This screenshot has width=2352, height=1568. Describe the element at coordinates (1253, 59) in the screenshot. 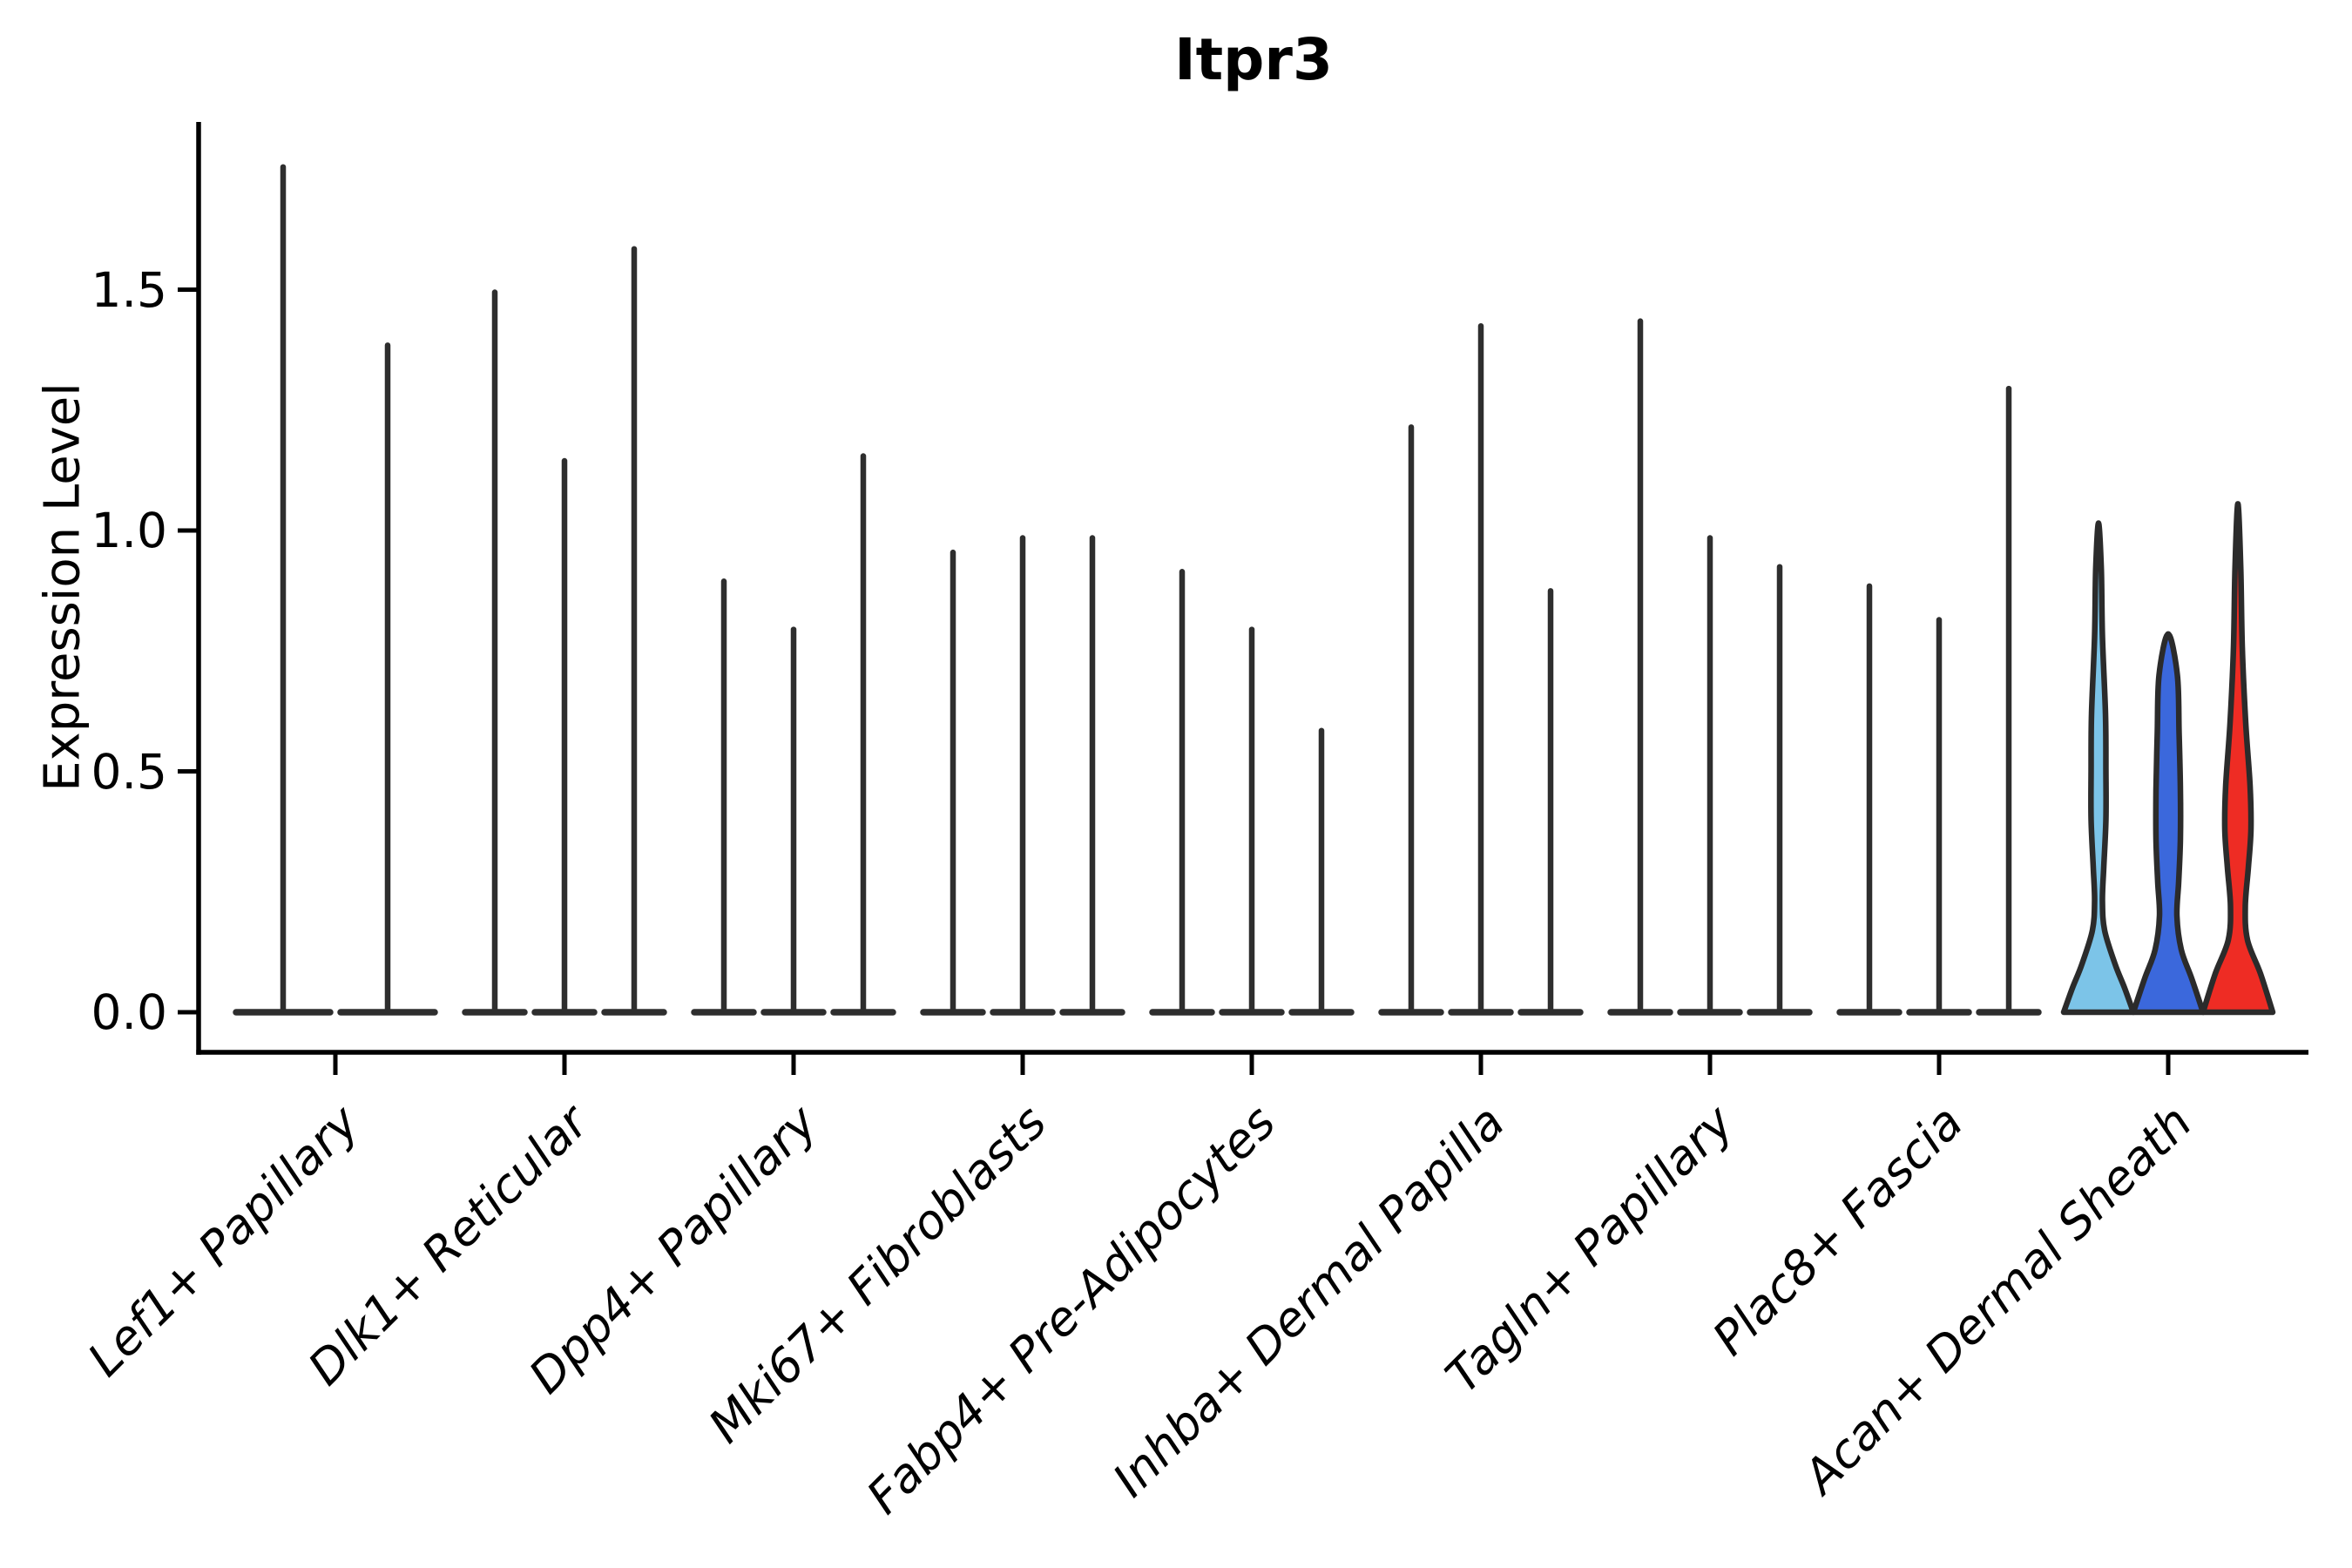

I see `plot-title: Itpr3` at that location.